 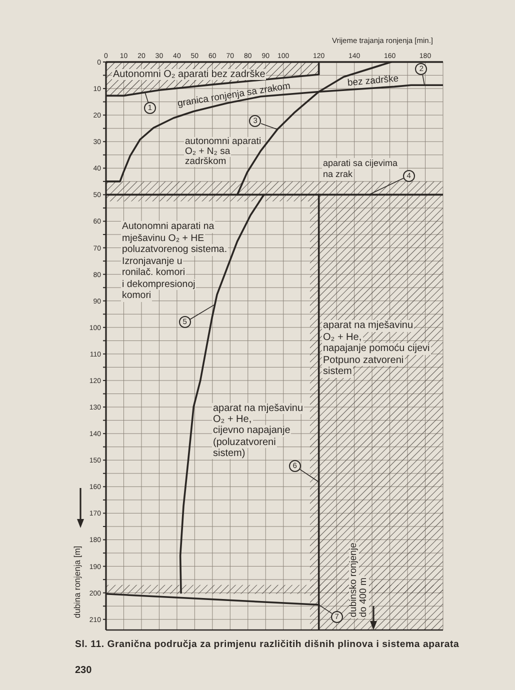 I want to click on annotation: Autonomni aparati na mješavinu O₂ + HE poluzatvorenog sistema. Izronjavanje u ronilač. komori i dekompresionoj komori, so click(x=174, y=261).